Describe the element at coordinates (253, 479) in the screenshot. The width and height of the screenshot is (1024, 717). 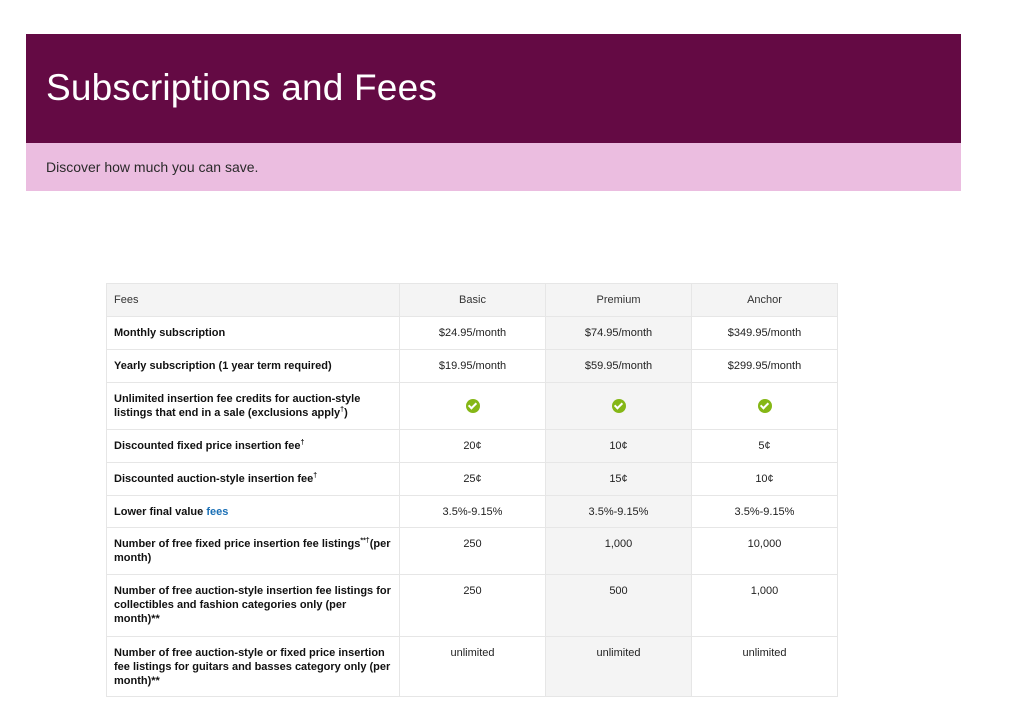
I see `row-label: Discounted auction-style insertion fee†` at that location.